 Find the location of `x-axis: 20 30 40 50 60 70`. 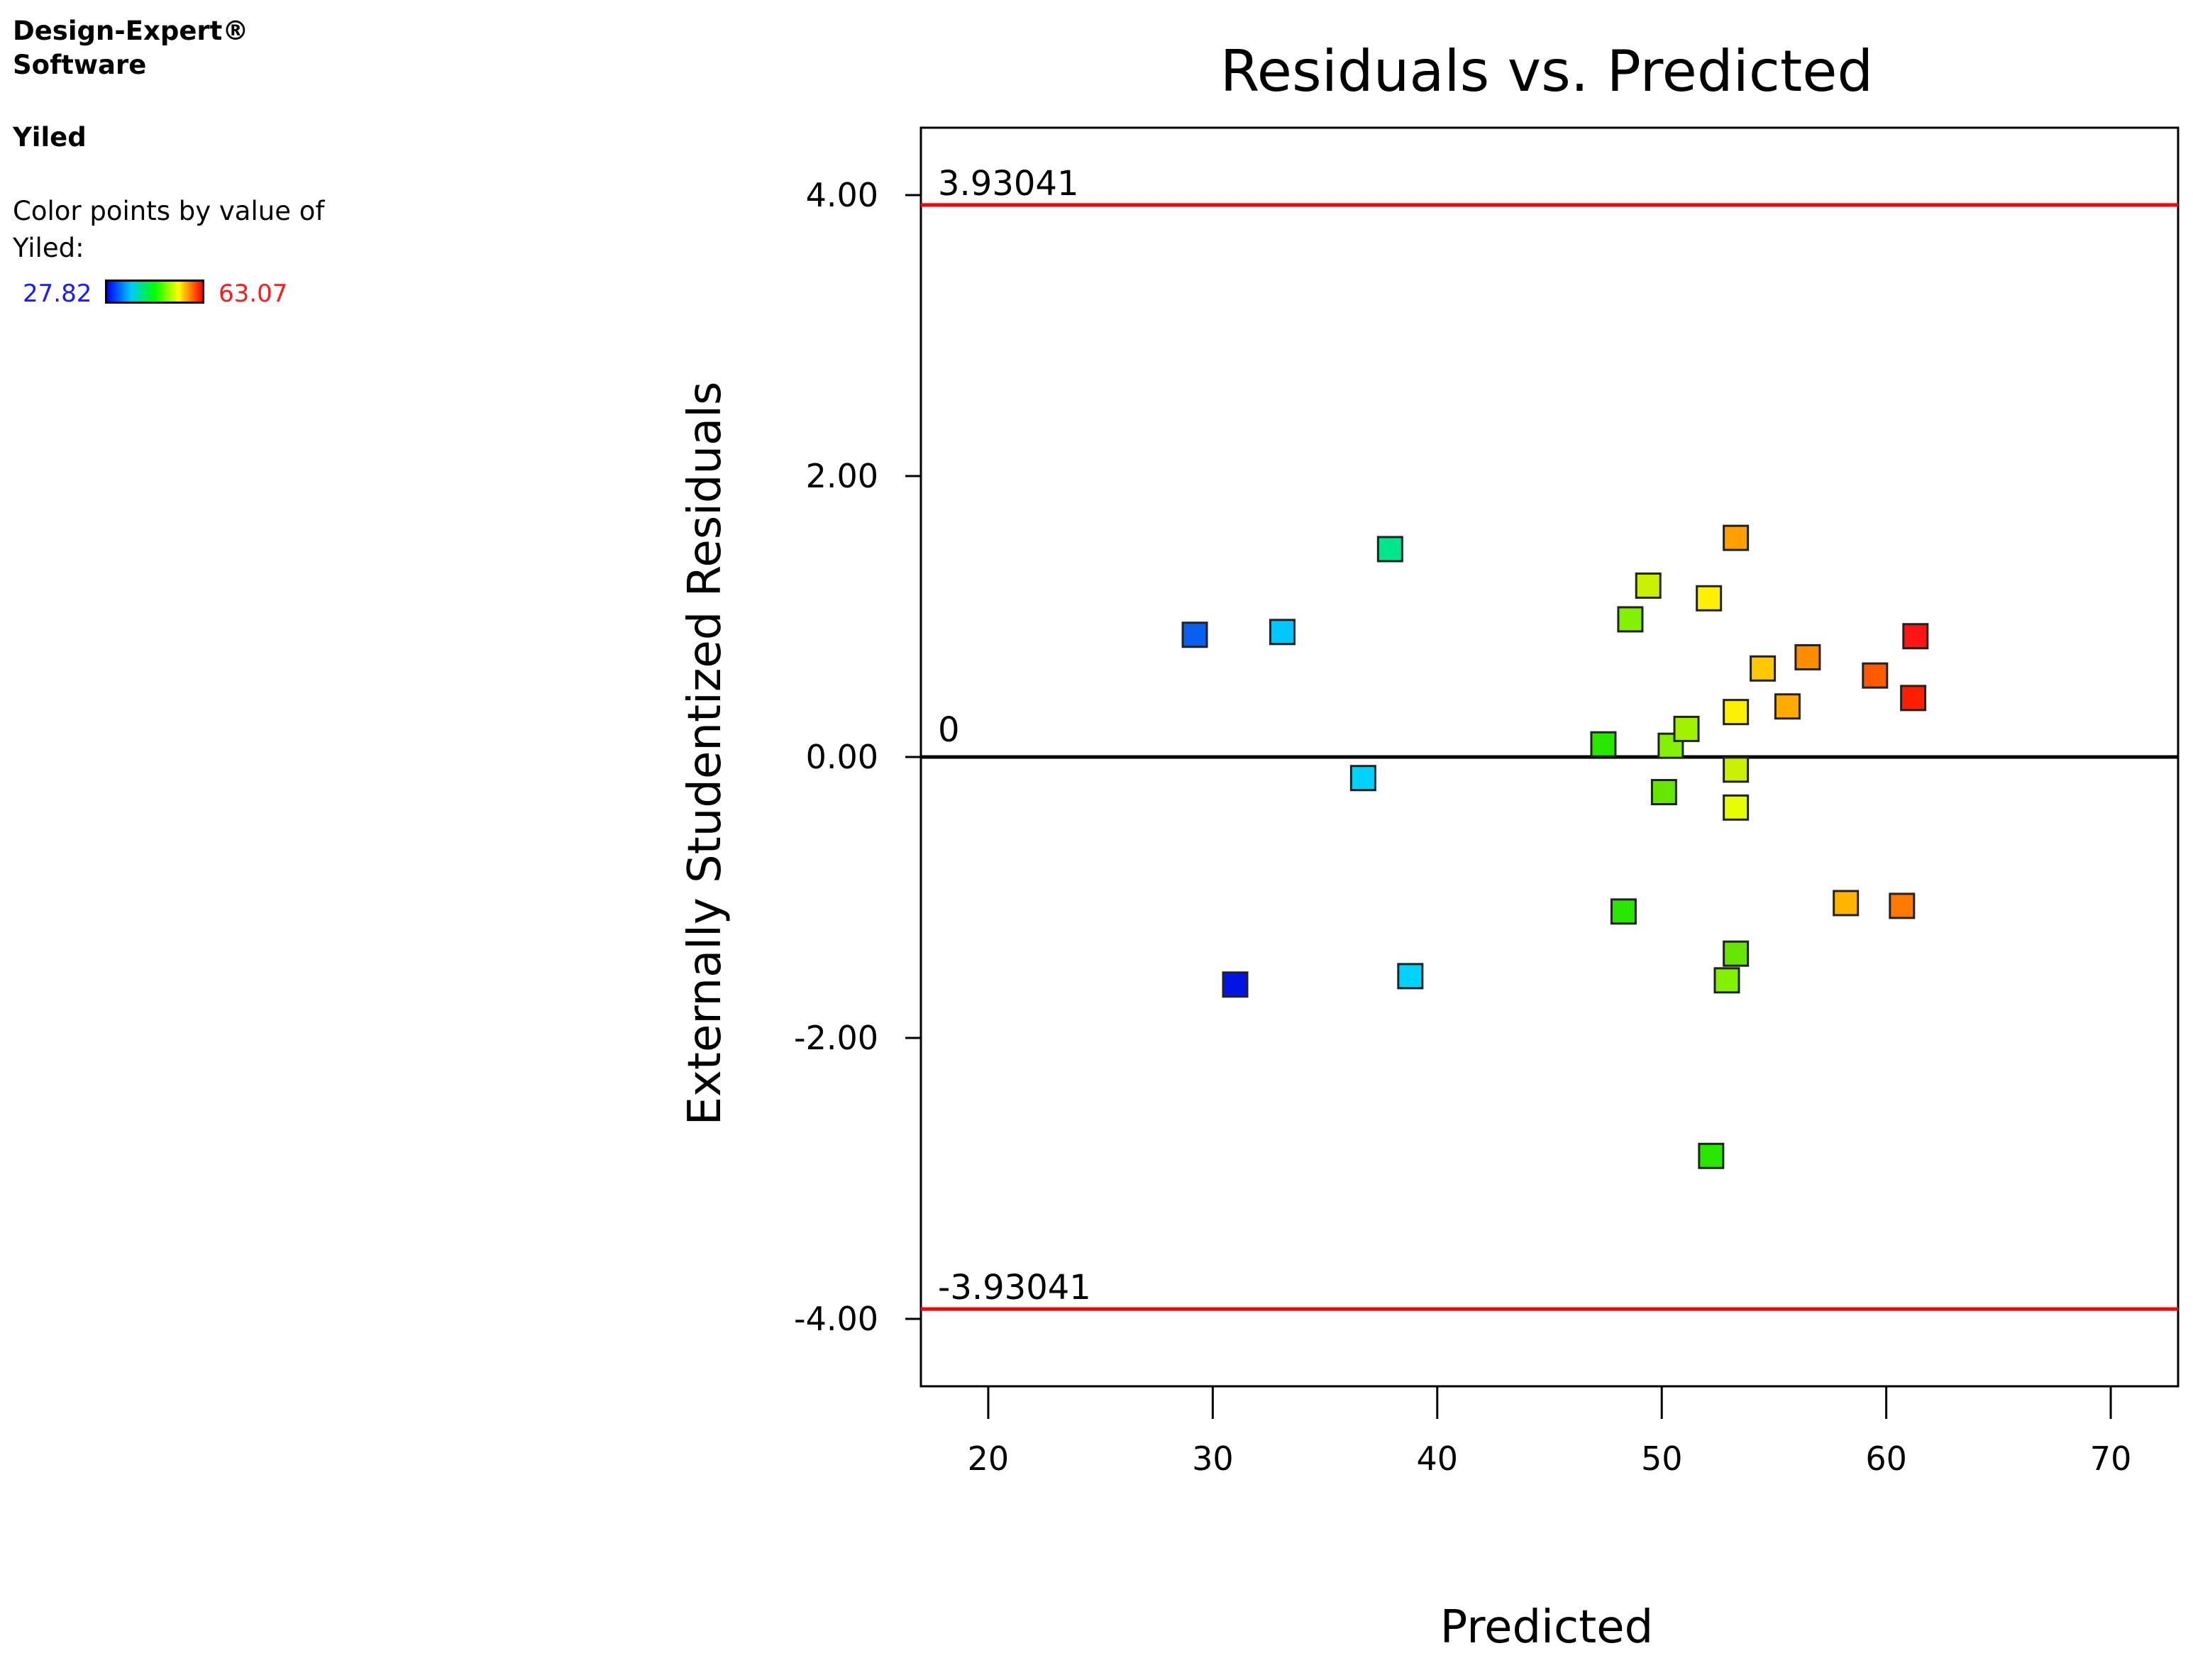

x-axis: 20 30 40 50 60 70 is located at coordinates (1550, 1432).